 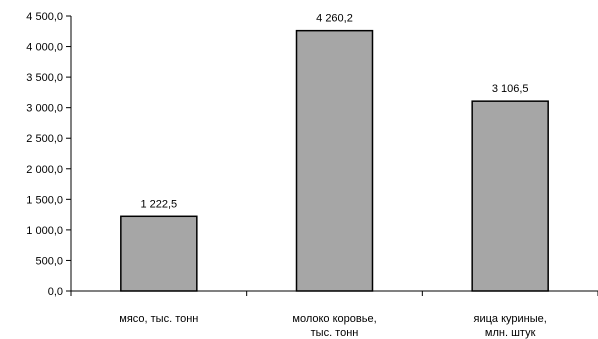 What do you see at coordinates (334, 19) in the screenshot?
I see `data-label: 4 260,2` at bounding box center [334, 19].